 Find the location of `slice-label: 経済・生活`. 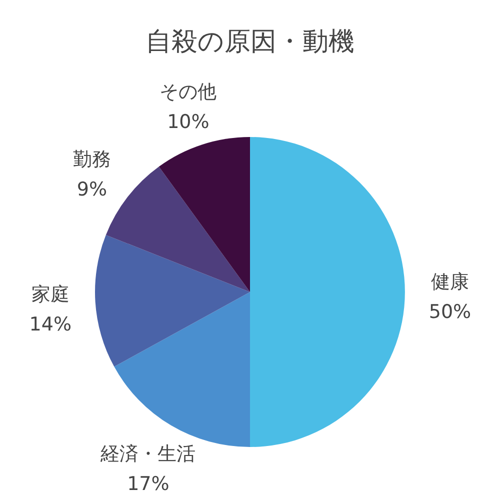

slice-label: 経済・生活 is located at coordinates (148, 454).